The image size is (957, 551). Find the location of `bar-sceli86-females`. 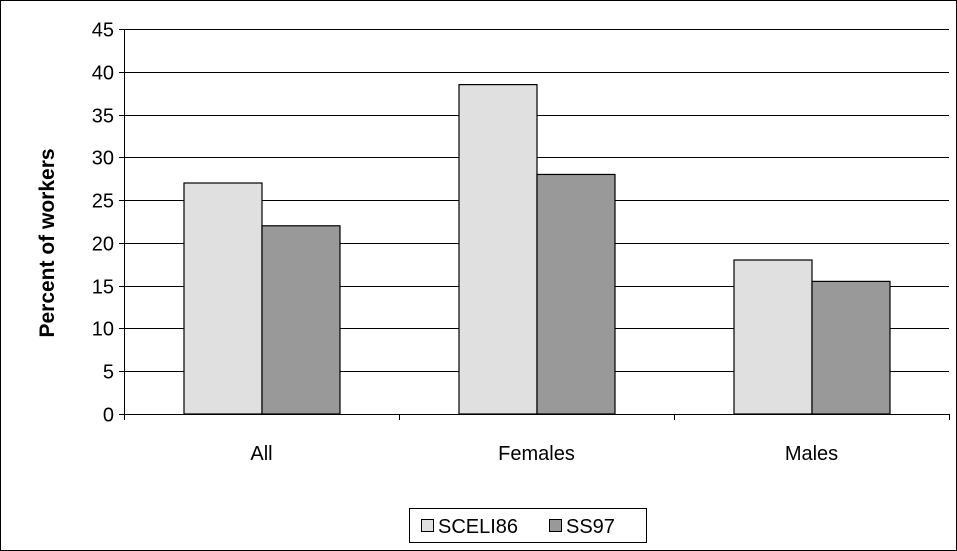

bar-sceli86-females is located at coordinates (498, 249).